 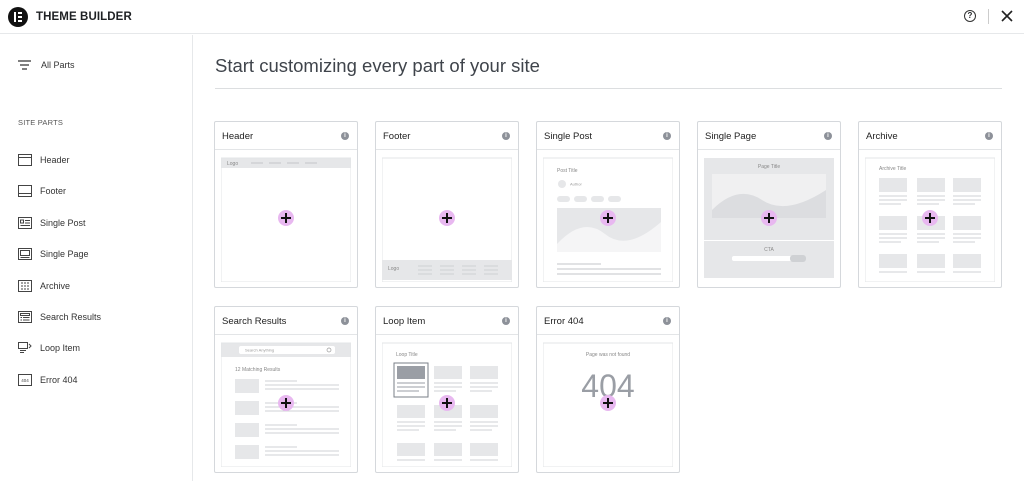 I want to click on filter-lines-icon, so click(x=24, y=65).